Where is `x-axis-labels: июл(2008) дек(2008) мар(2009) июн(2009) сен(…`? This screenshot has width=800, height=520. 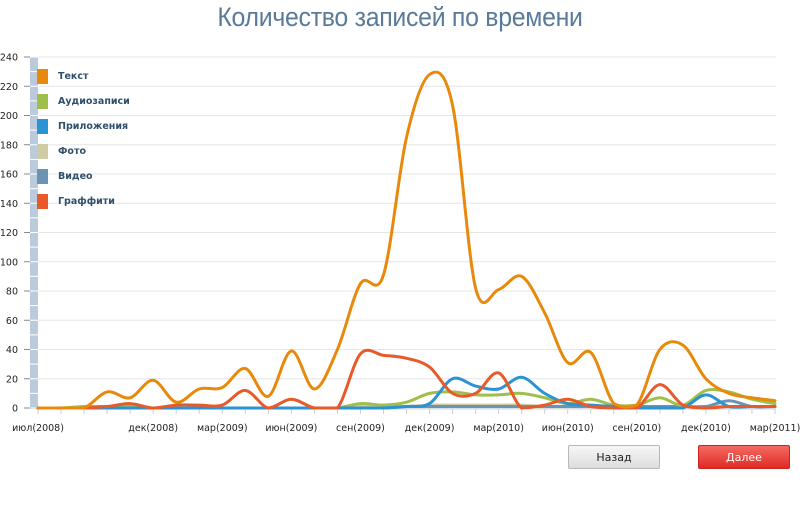 x-axis-labels: июл(2008) дек(2008) мар(2009) июн(2009) сен(… is located at coordinates (406, 421).